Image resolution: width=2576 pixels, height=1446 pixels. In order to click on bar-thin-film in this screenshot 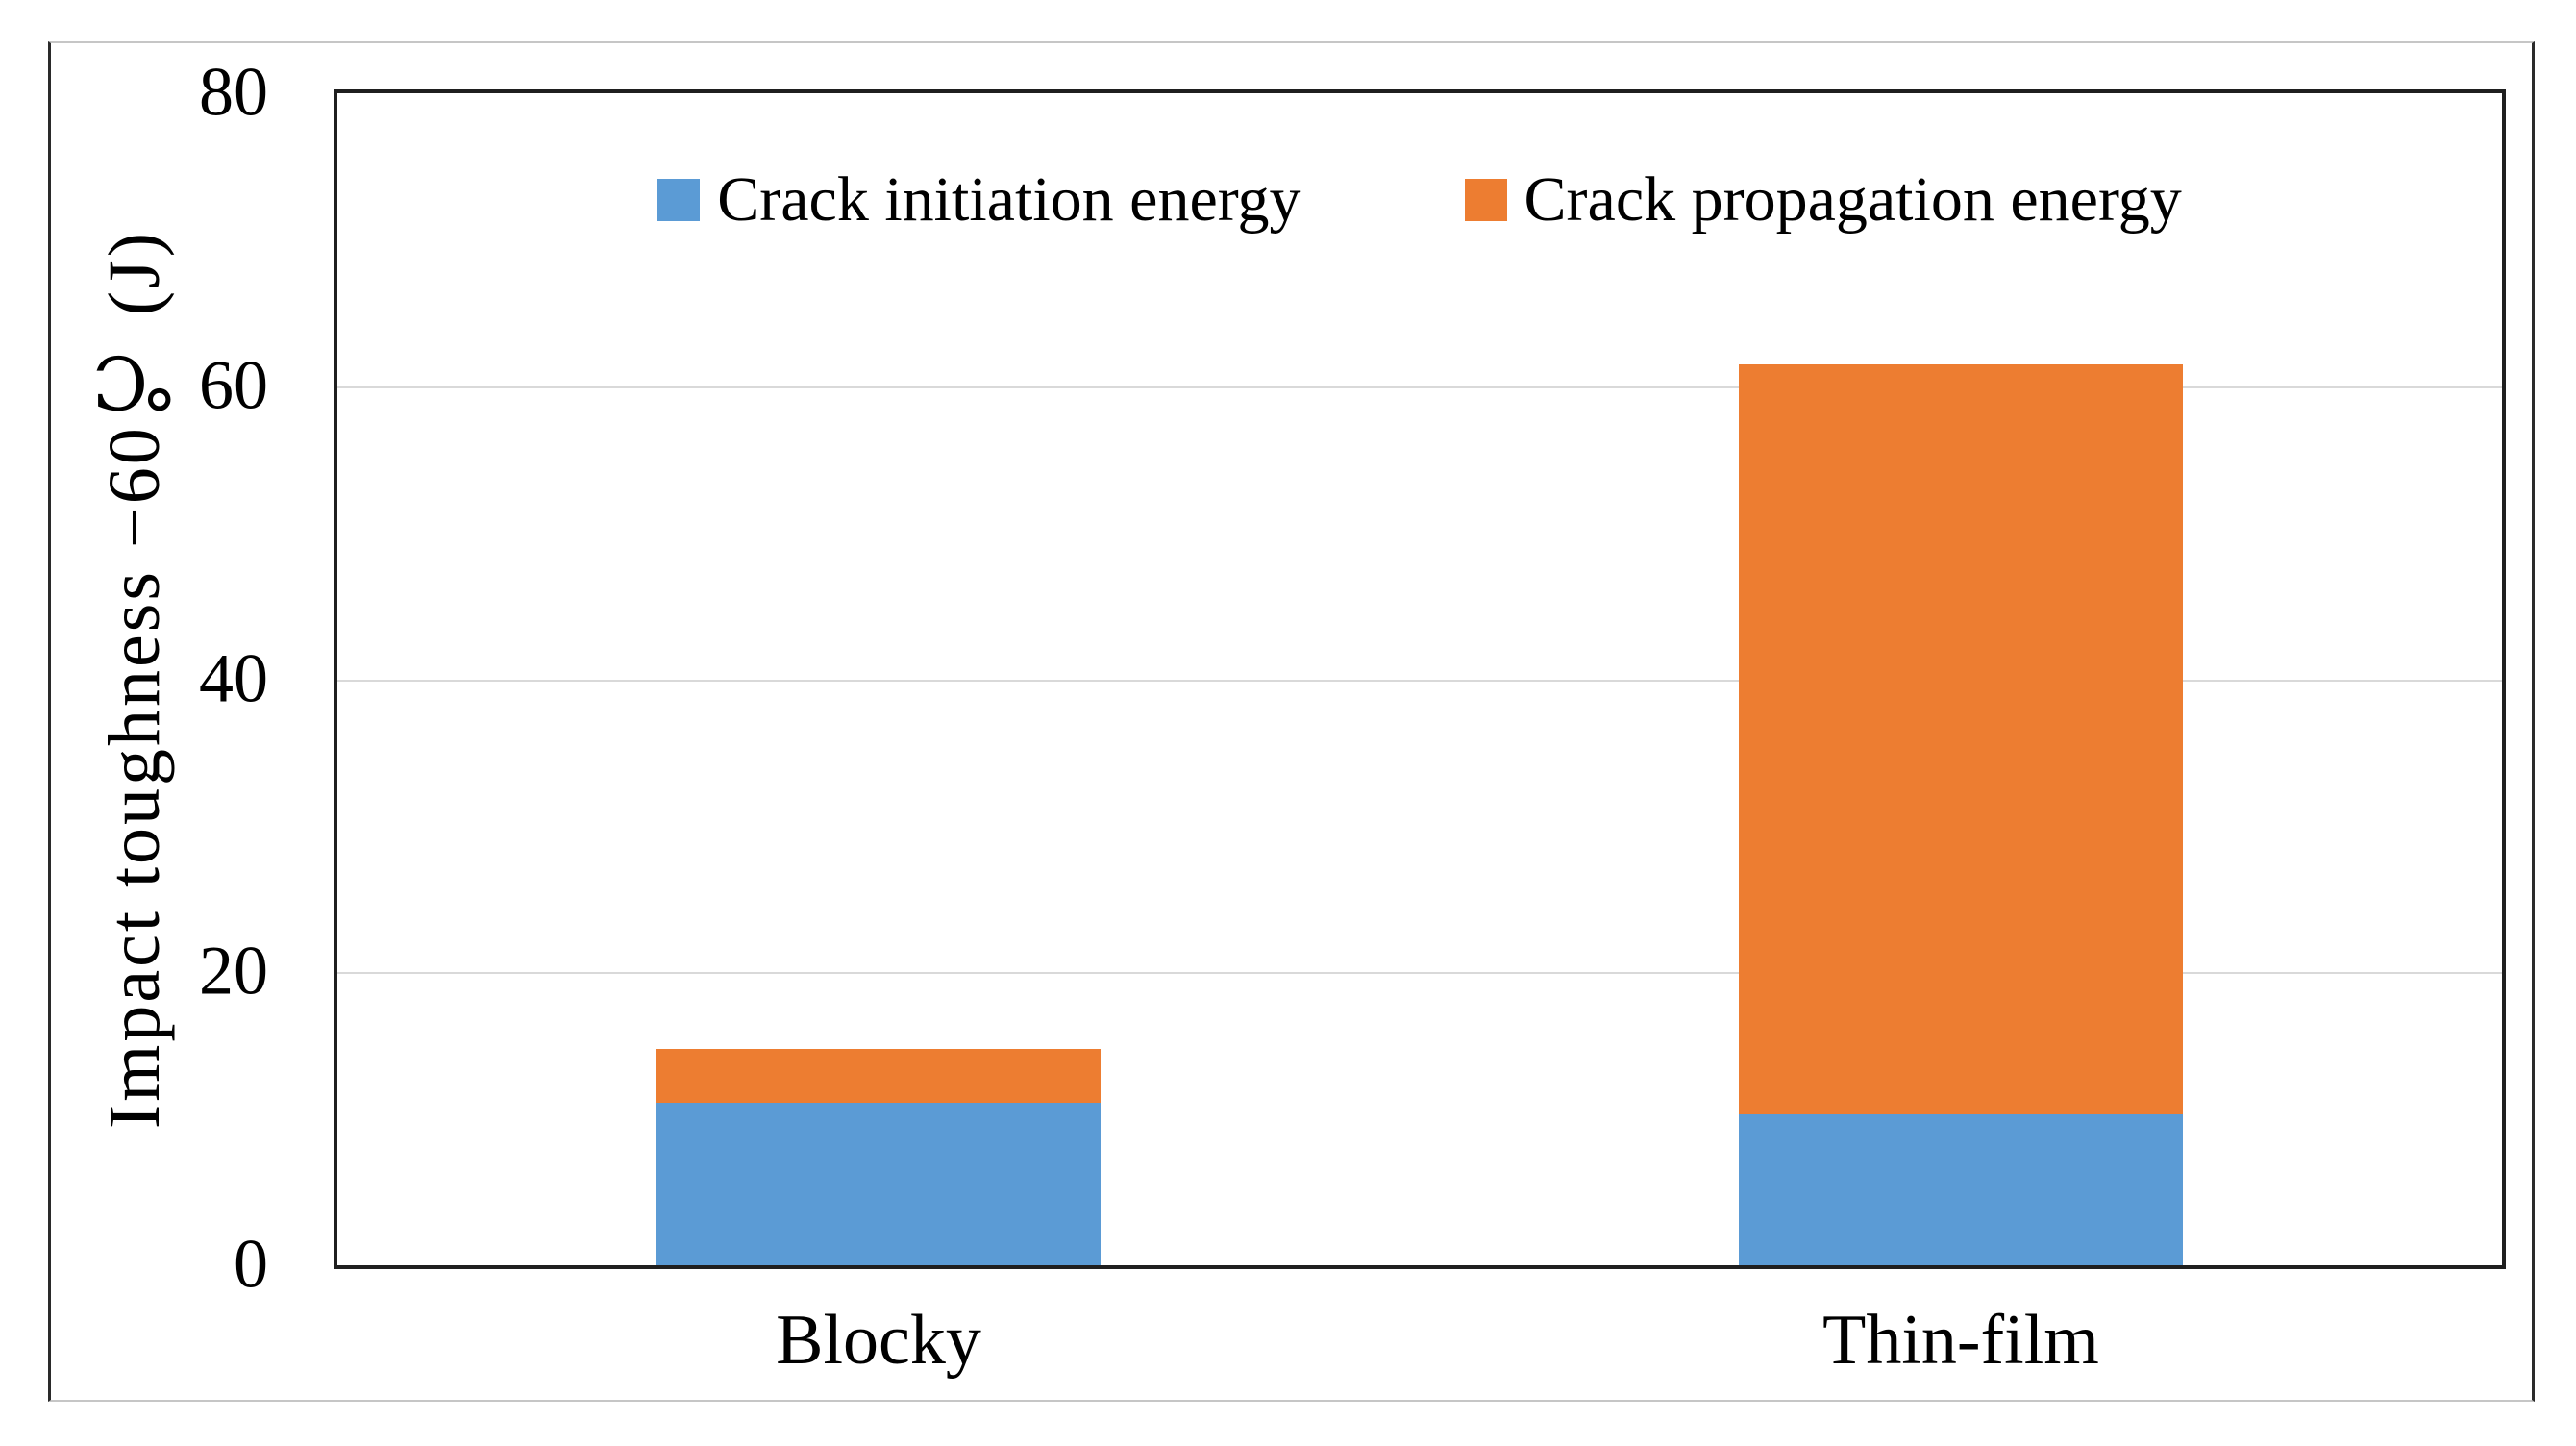, I will do `click(1961, 679)`.